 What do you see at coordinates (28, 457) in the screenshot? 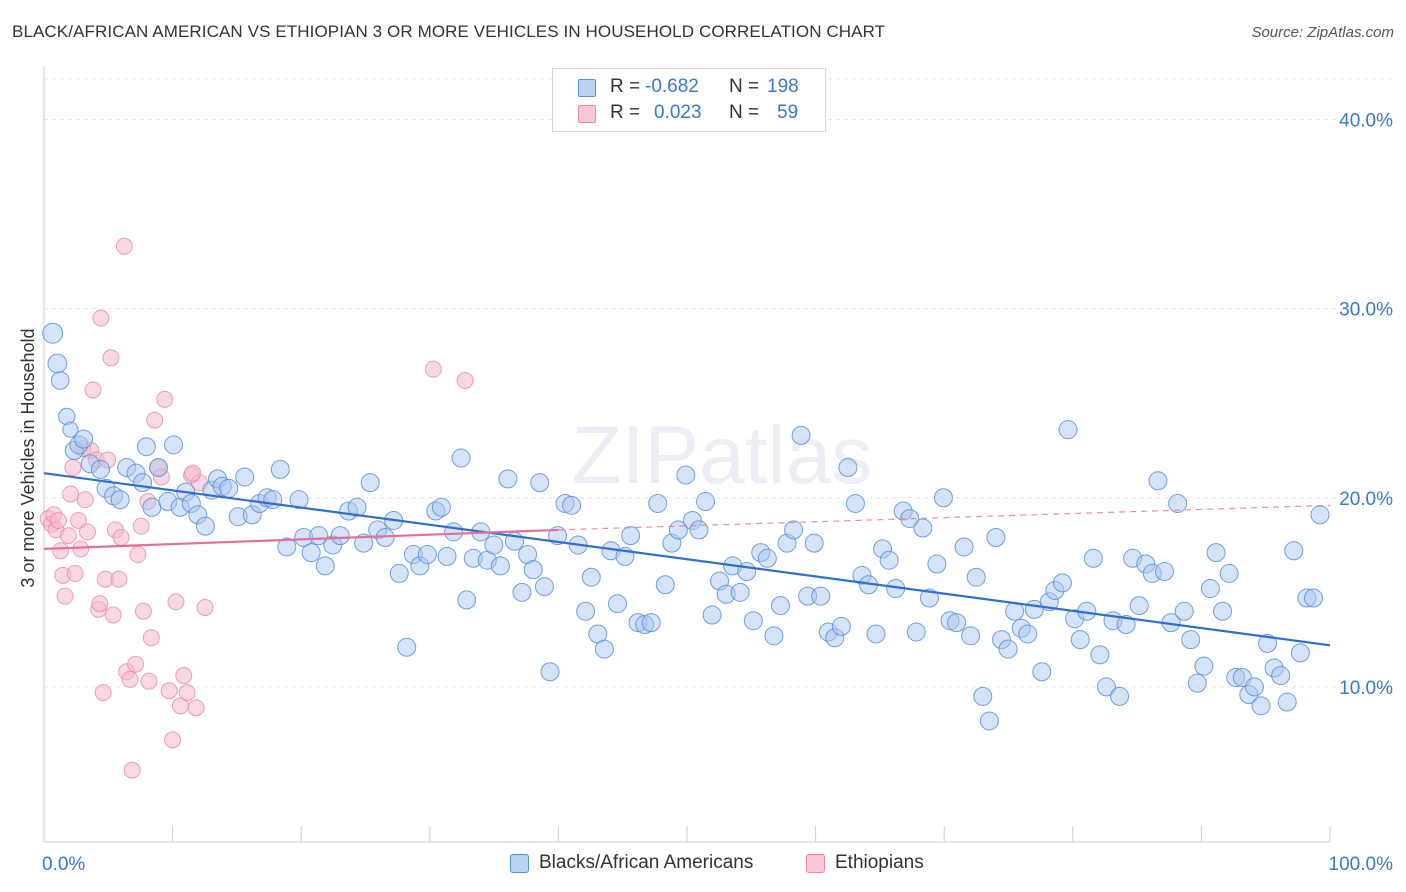
I see `y-axis-label: 3 or more Vehicles in Household` at bounding box center [28, 457].